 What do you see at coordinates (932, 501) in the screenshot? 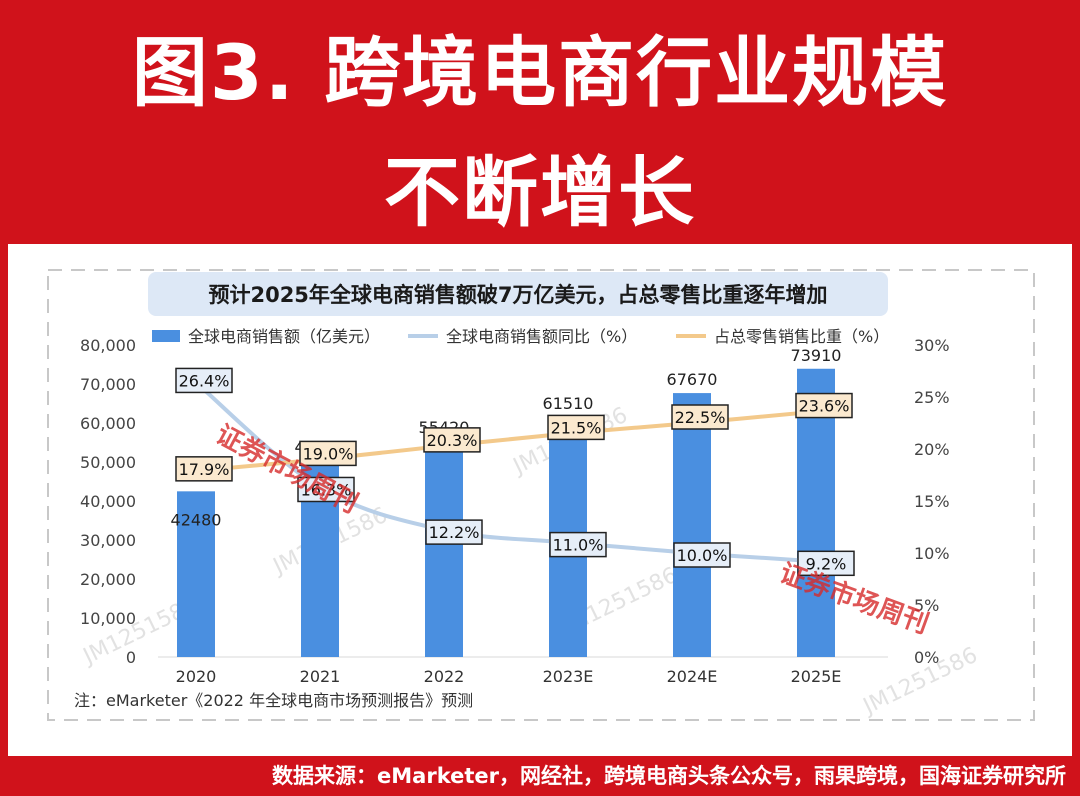
I see `y-right-tick-label: 15%` at bounding box center [932, 501].